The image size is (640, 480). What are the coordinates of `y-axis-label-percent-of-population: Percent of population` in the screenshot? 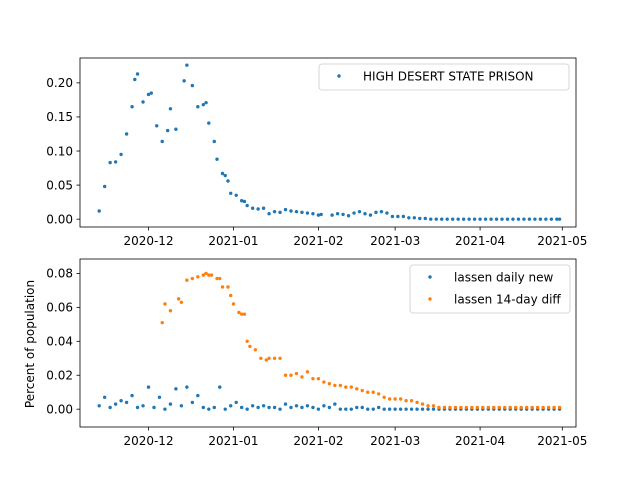 It's located at (30, 344).